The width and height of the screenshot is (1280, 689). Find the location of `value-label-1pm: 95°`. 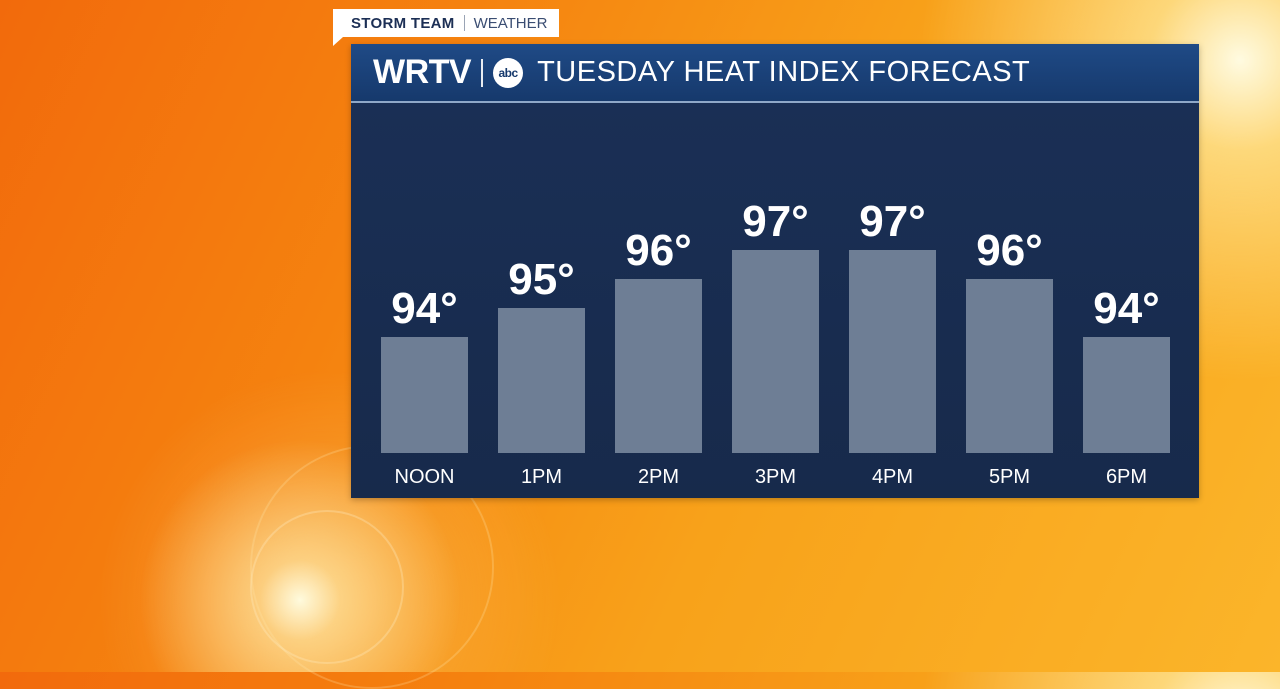

value-label-1pm: 95° is located at coordinates (541, 279).